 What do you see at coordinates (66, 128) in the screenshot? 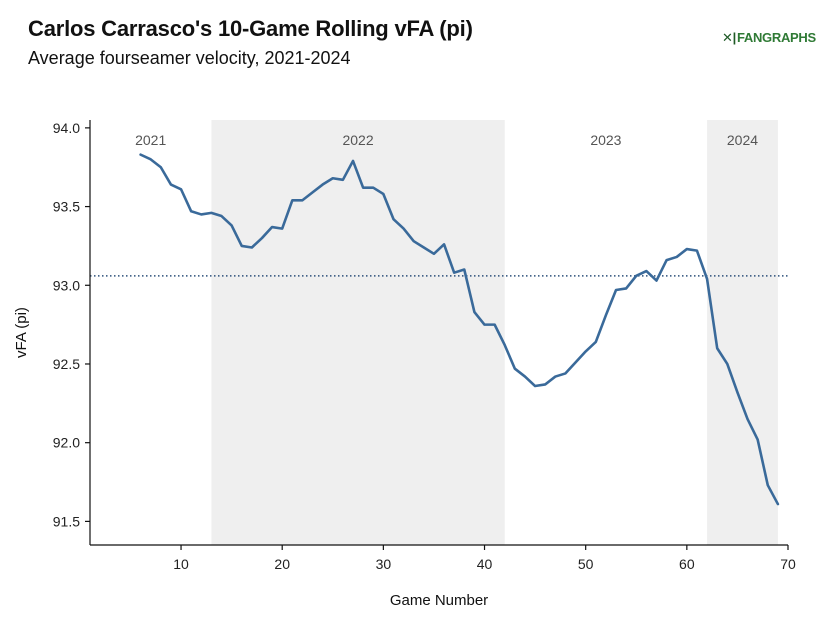
I see `y-tick-label: 94.0` at bounding box center [66, 128].